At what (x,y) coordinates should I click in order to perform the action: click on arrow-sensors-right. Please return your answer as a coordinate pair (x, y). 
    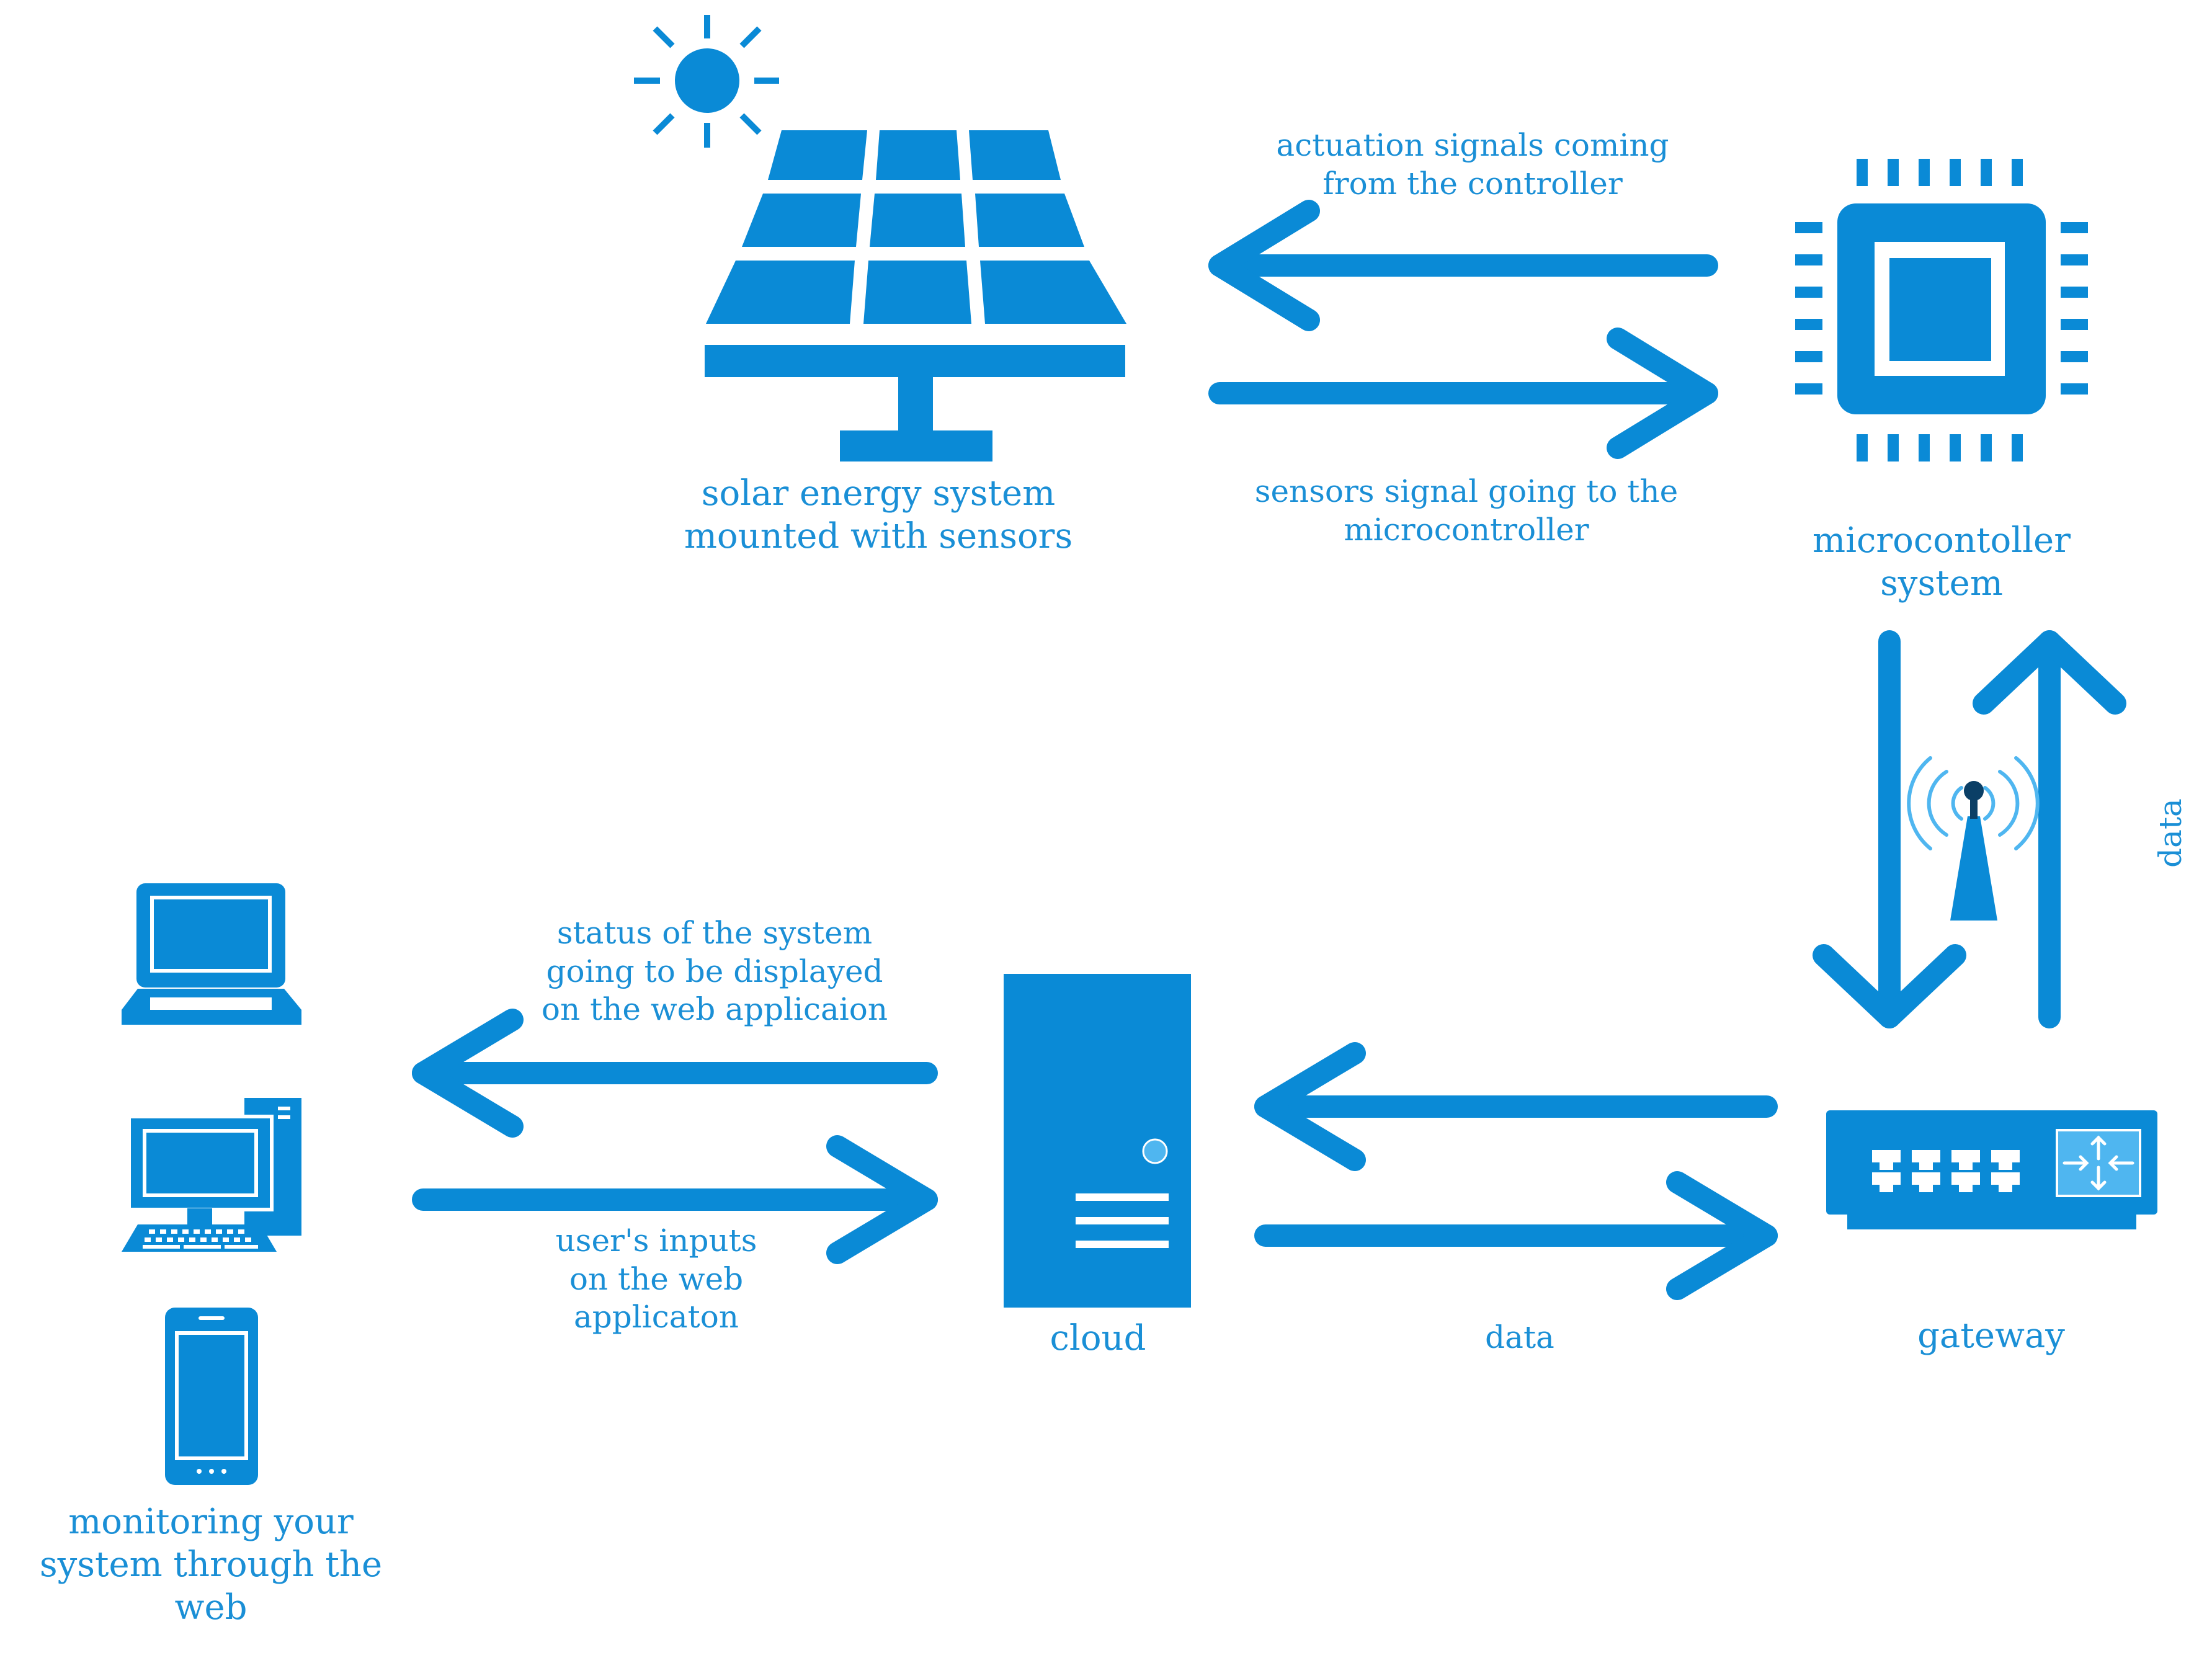
    Looking at the image, I should click on (1463, 393).